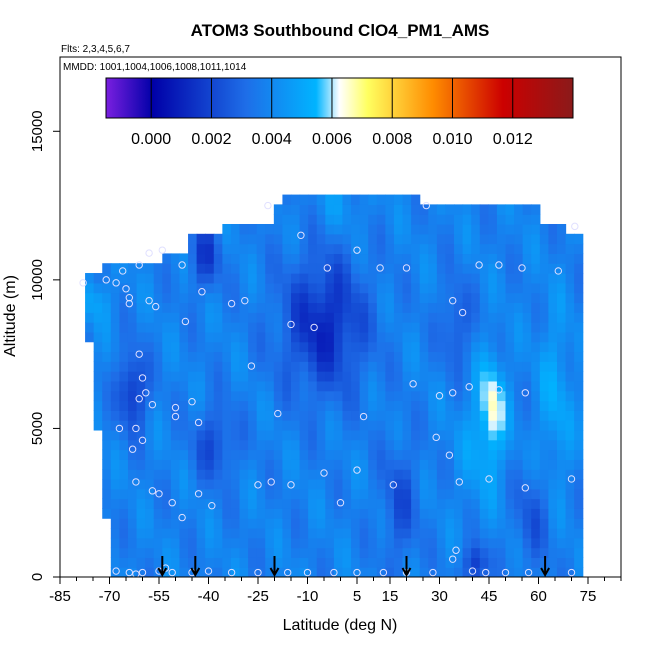 The image size is (650, 650). Describe the element at coordinates (155, 67) in the screenshot. I see `dates-subtitle: MMDD: 1001,1004,1006,1008,1011,1014` at that location.